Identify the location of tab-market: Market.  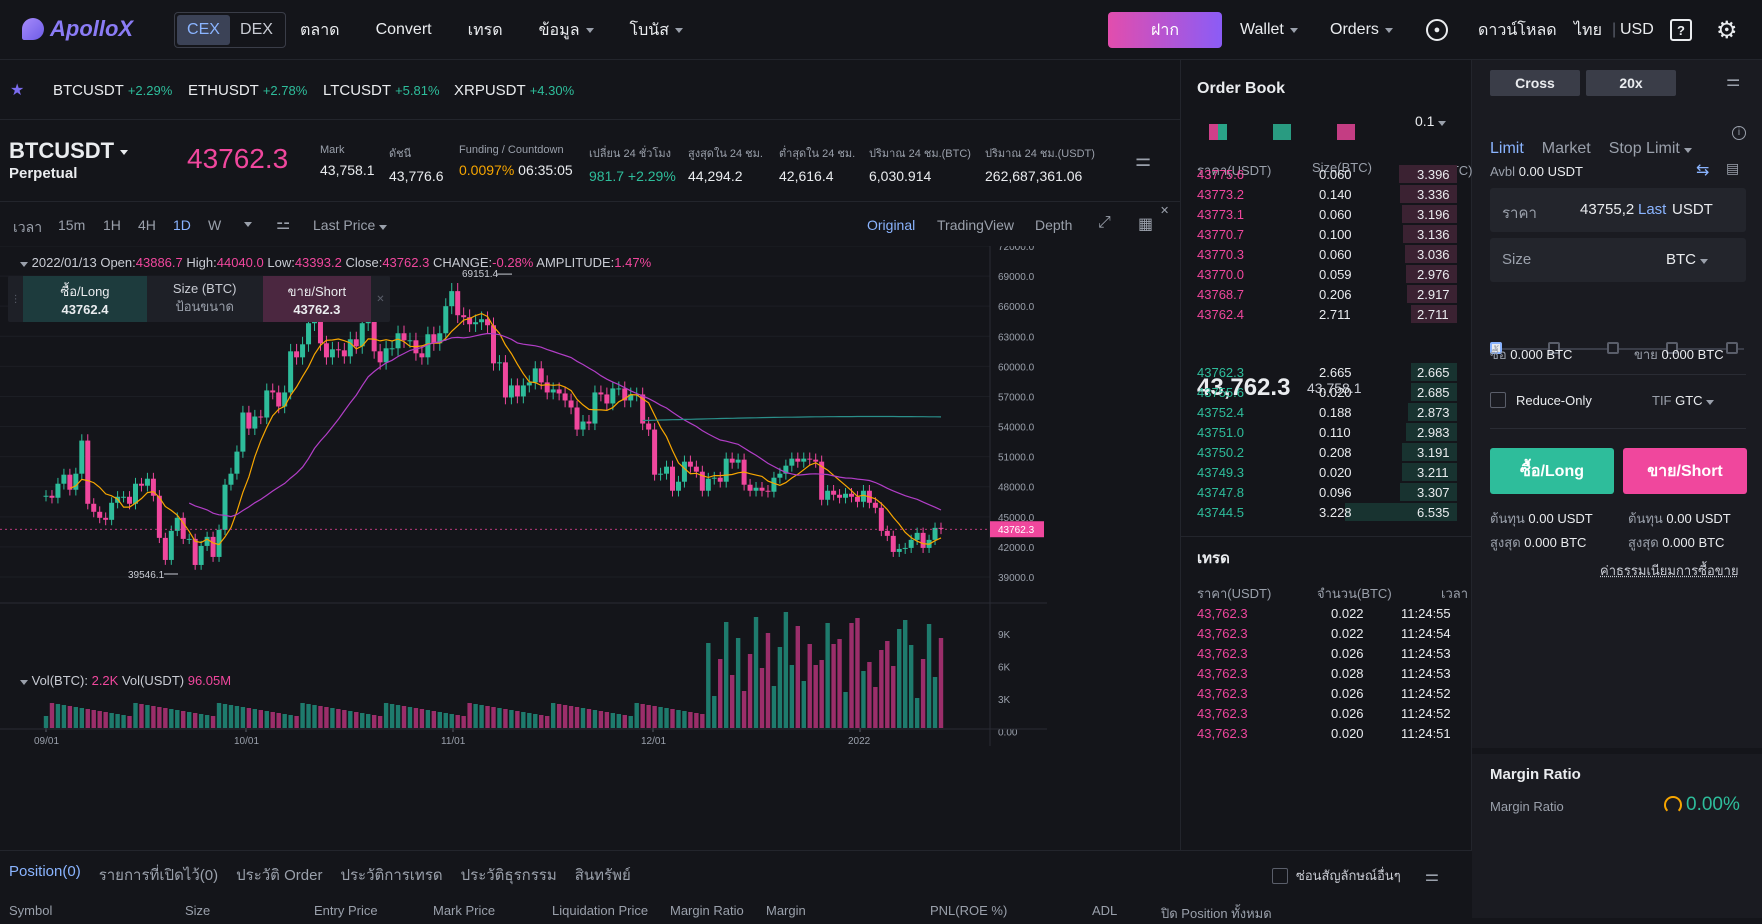
(1566, 149).